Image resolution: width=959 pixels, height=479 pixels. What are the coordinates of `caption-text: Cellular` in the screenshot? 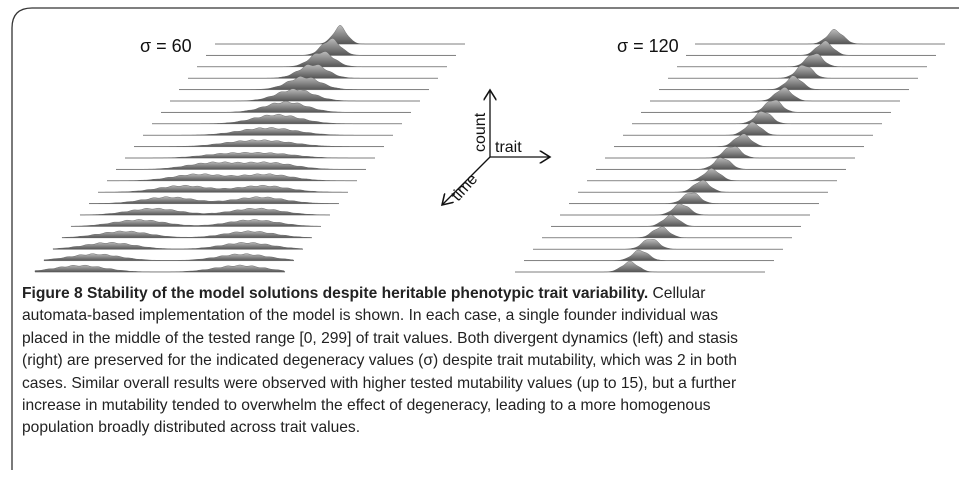 It's located at (679, 293).